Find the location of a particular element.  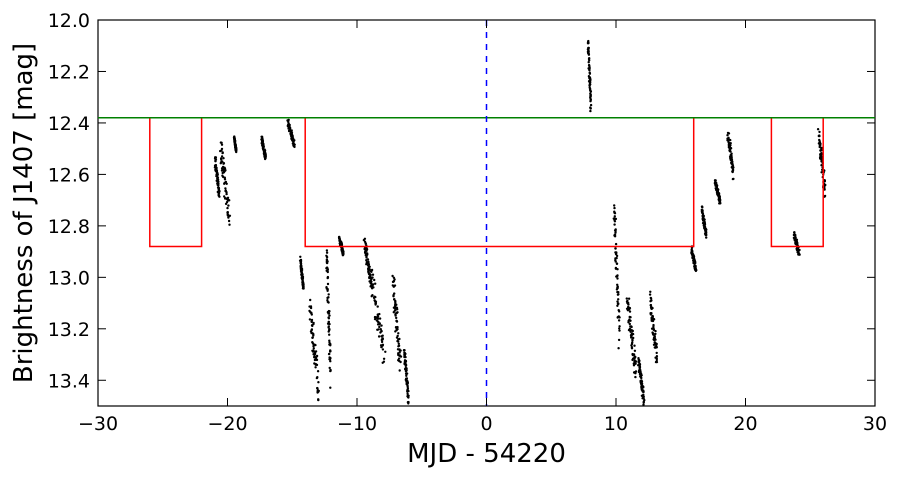

x-tick-label: 0 is located at coordinates (486, 424).